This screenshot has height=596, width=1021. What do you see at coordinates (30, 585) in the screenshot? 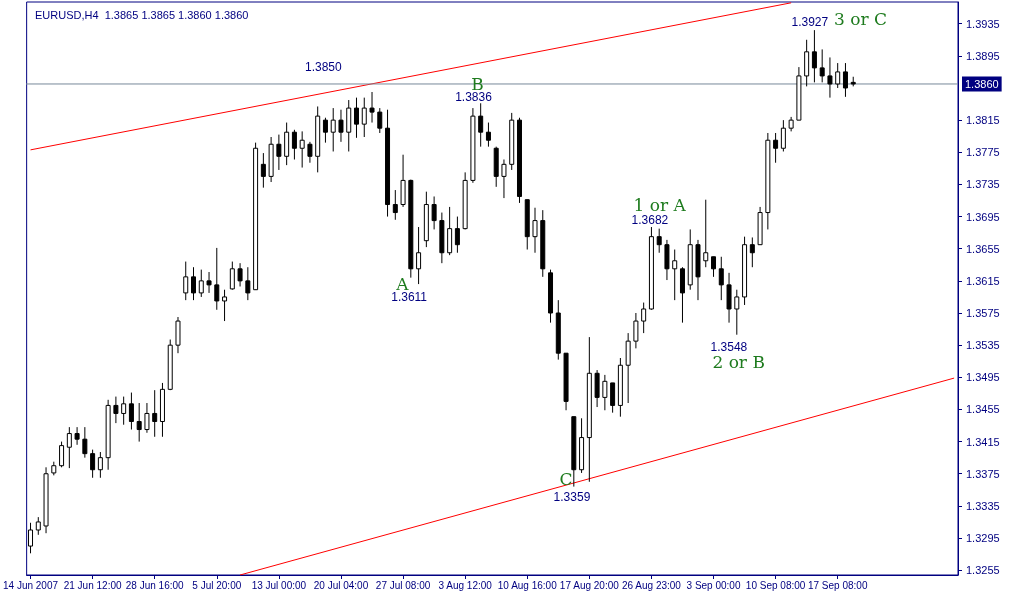
I see `x-tick-label: 14 Jun 2007` at bounding box center [30, 585].